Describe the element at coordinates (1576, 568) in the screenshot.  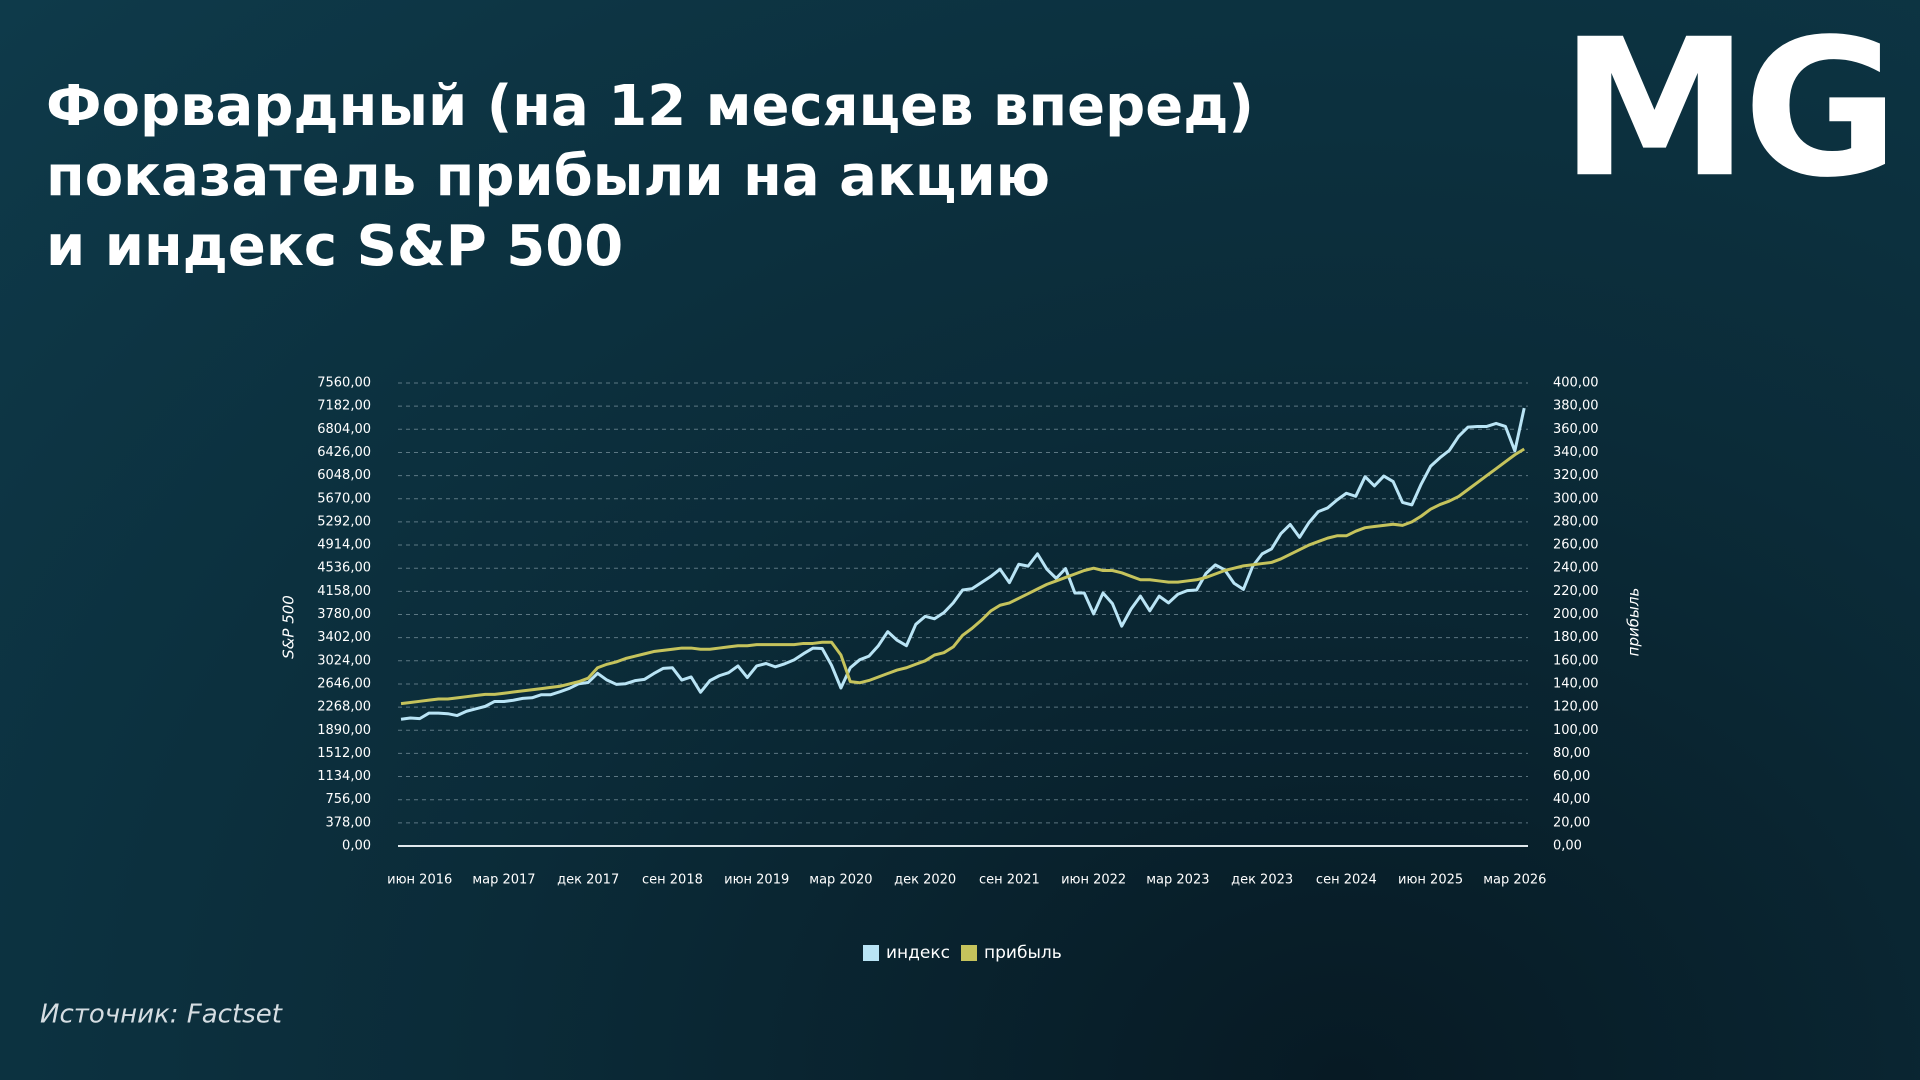
I see `y2-tick-label: 240,00` at that location.